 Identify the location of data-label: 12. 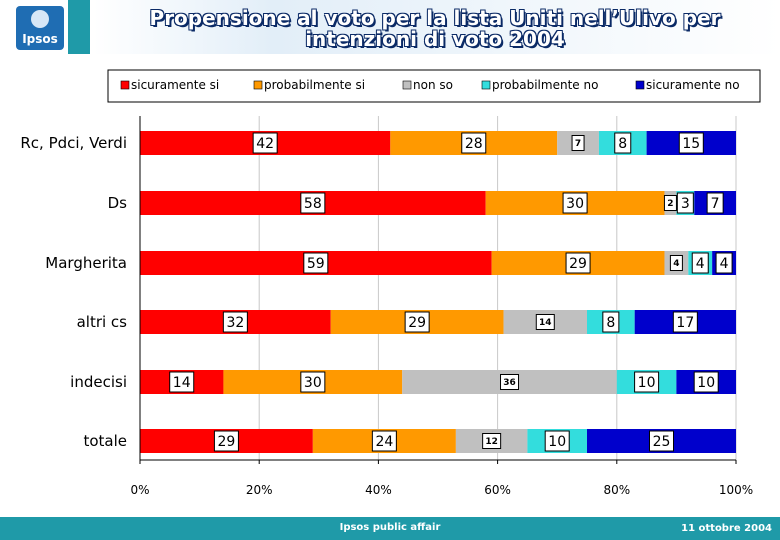
(491, 442).